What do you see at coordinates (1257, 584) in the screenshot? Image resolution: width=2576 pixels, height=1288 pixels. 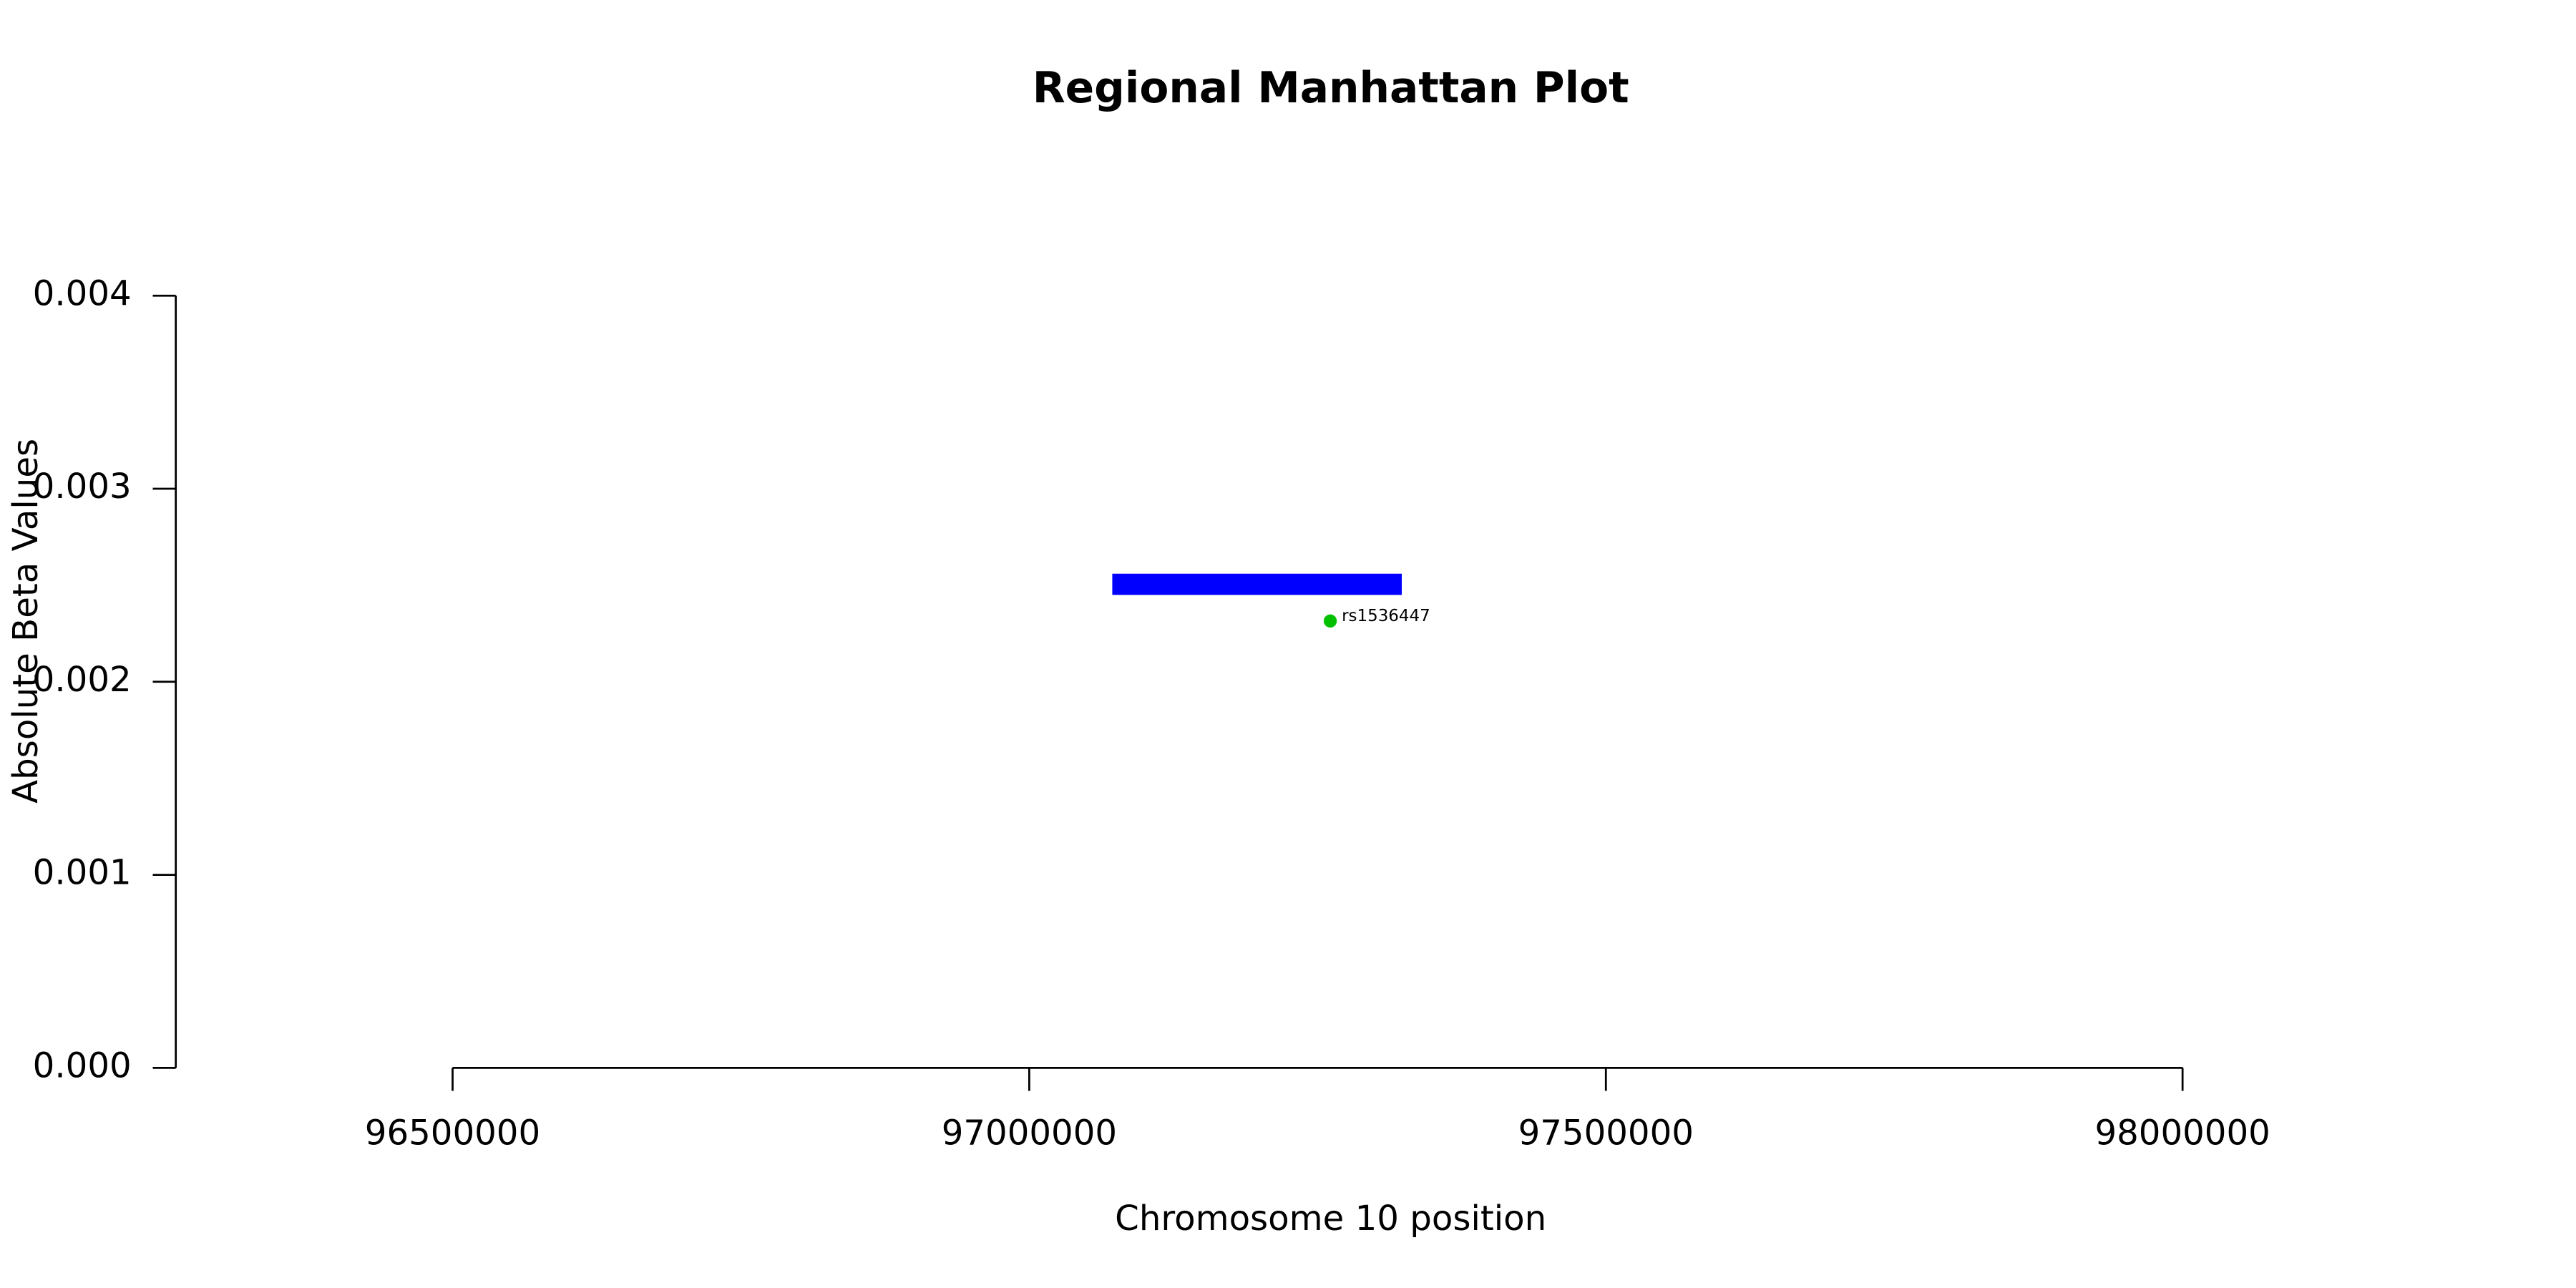 I see `gene-region` at bounding box center [1257, 584].